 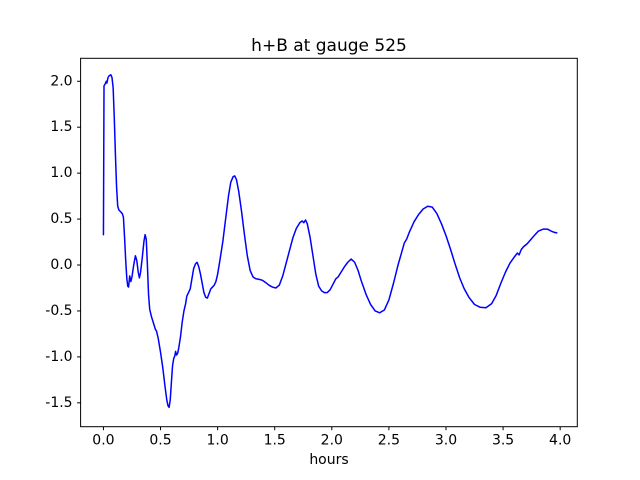 I want to click on x-tick-label: 1.0, so click(x=217, y=440).